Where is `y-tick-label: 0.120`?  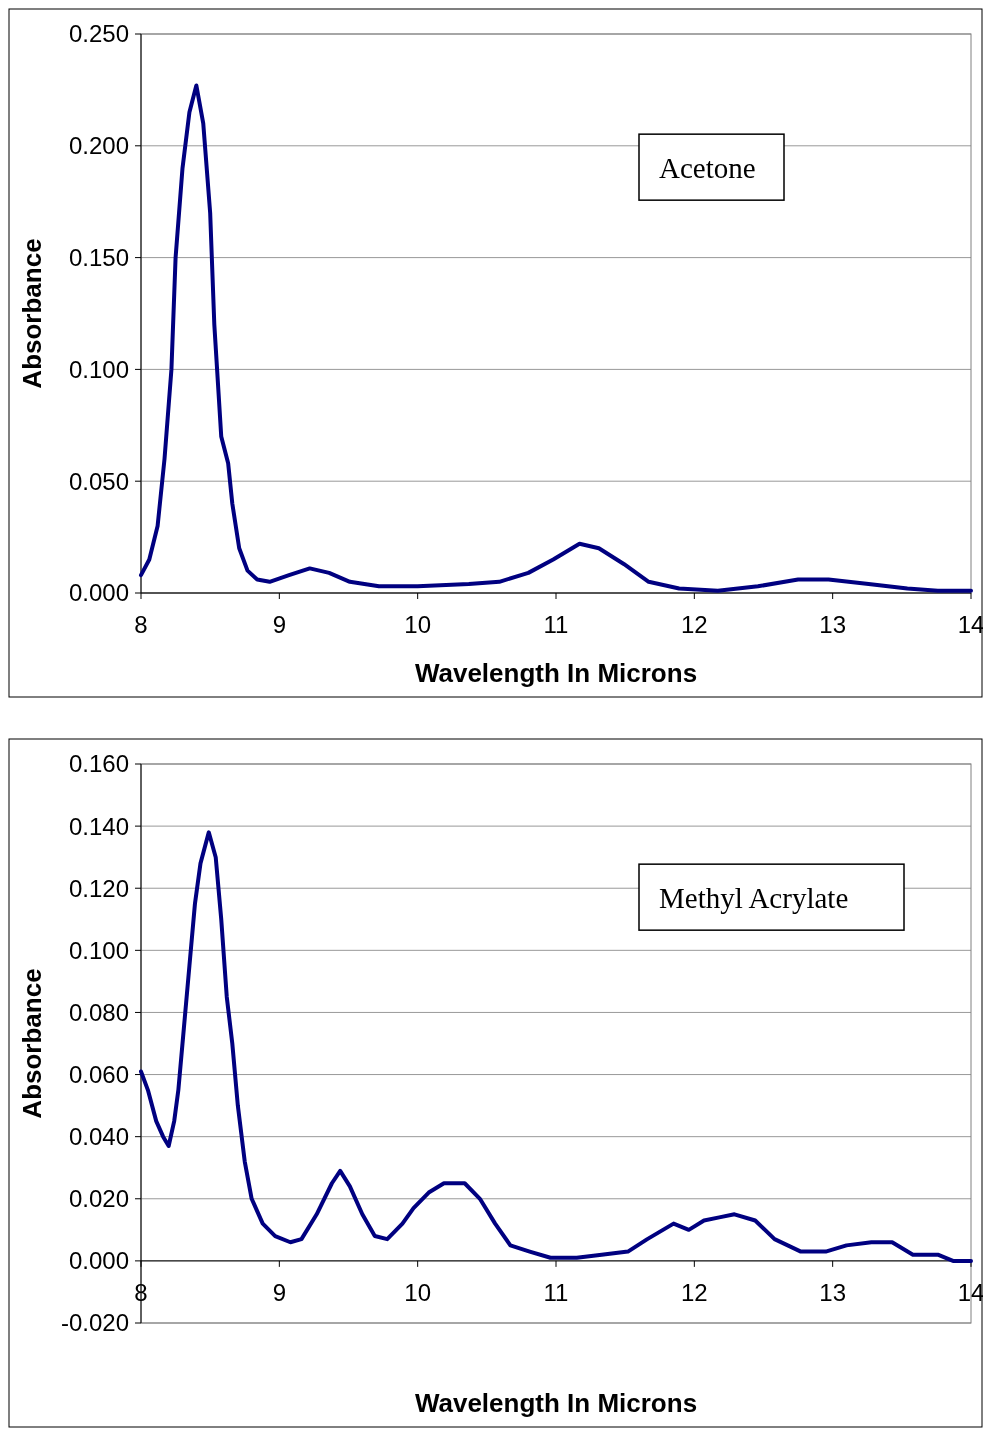 y-tick-label: 0.120 is located at coordinates (98, 888).